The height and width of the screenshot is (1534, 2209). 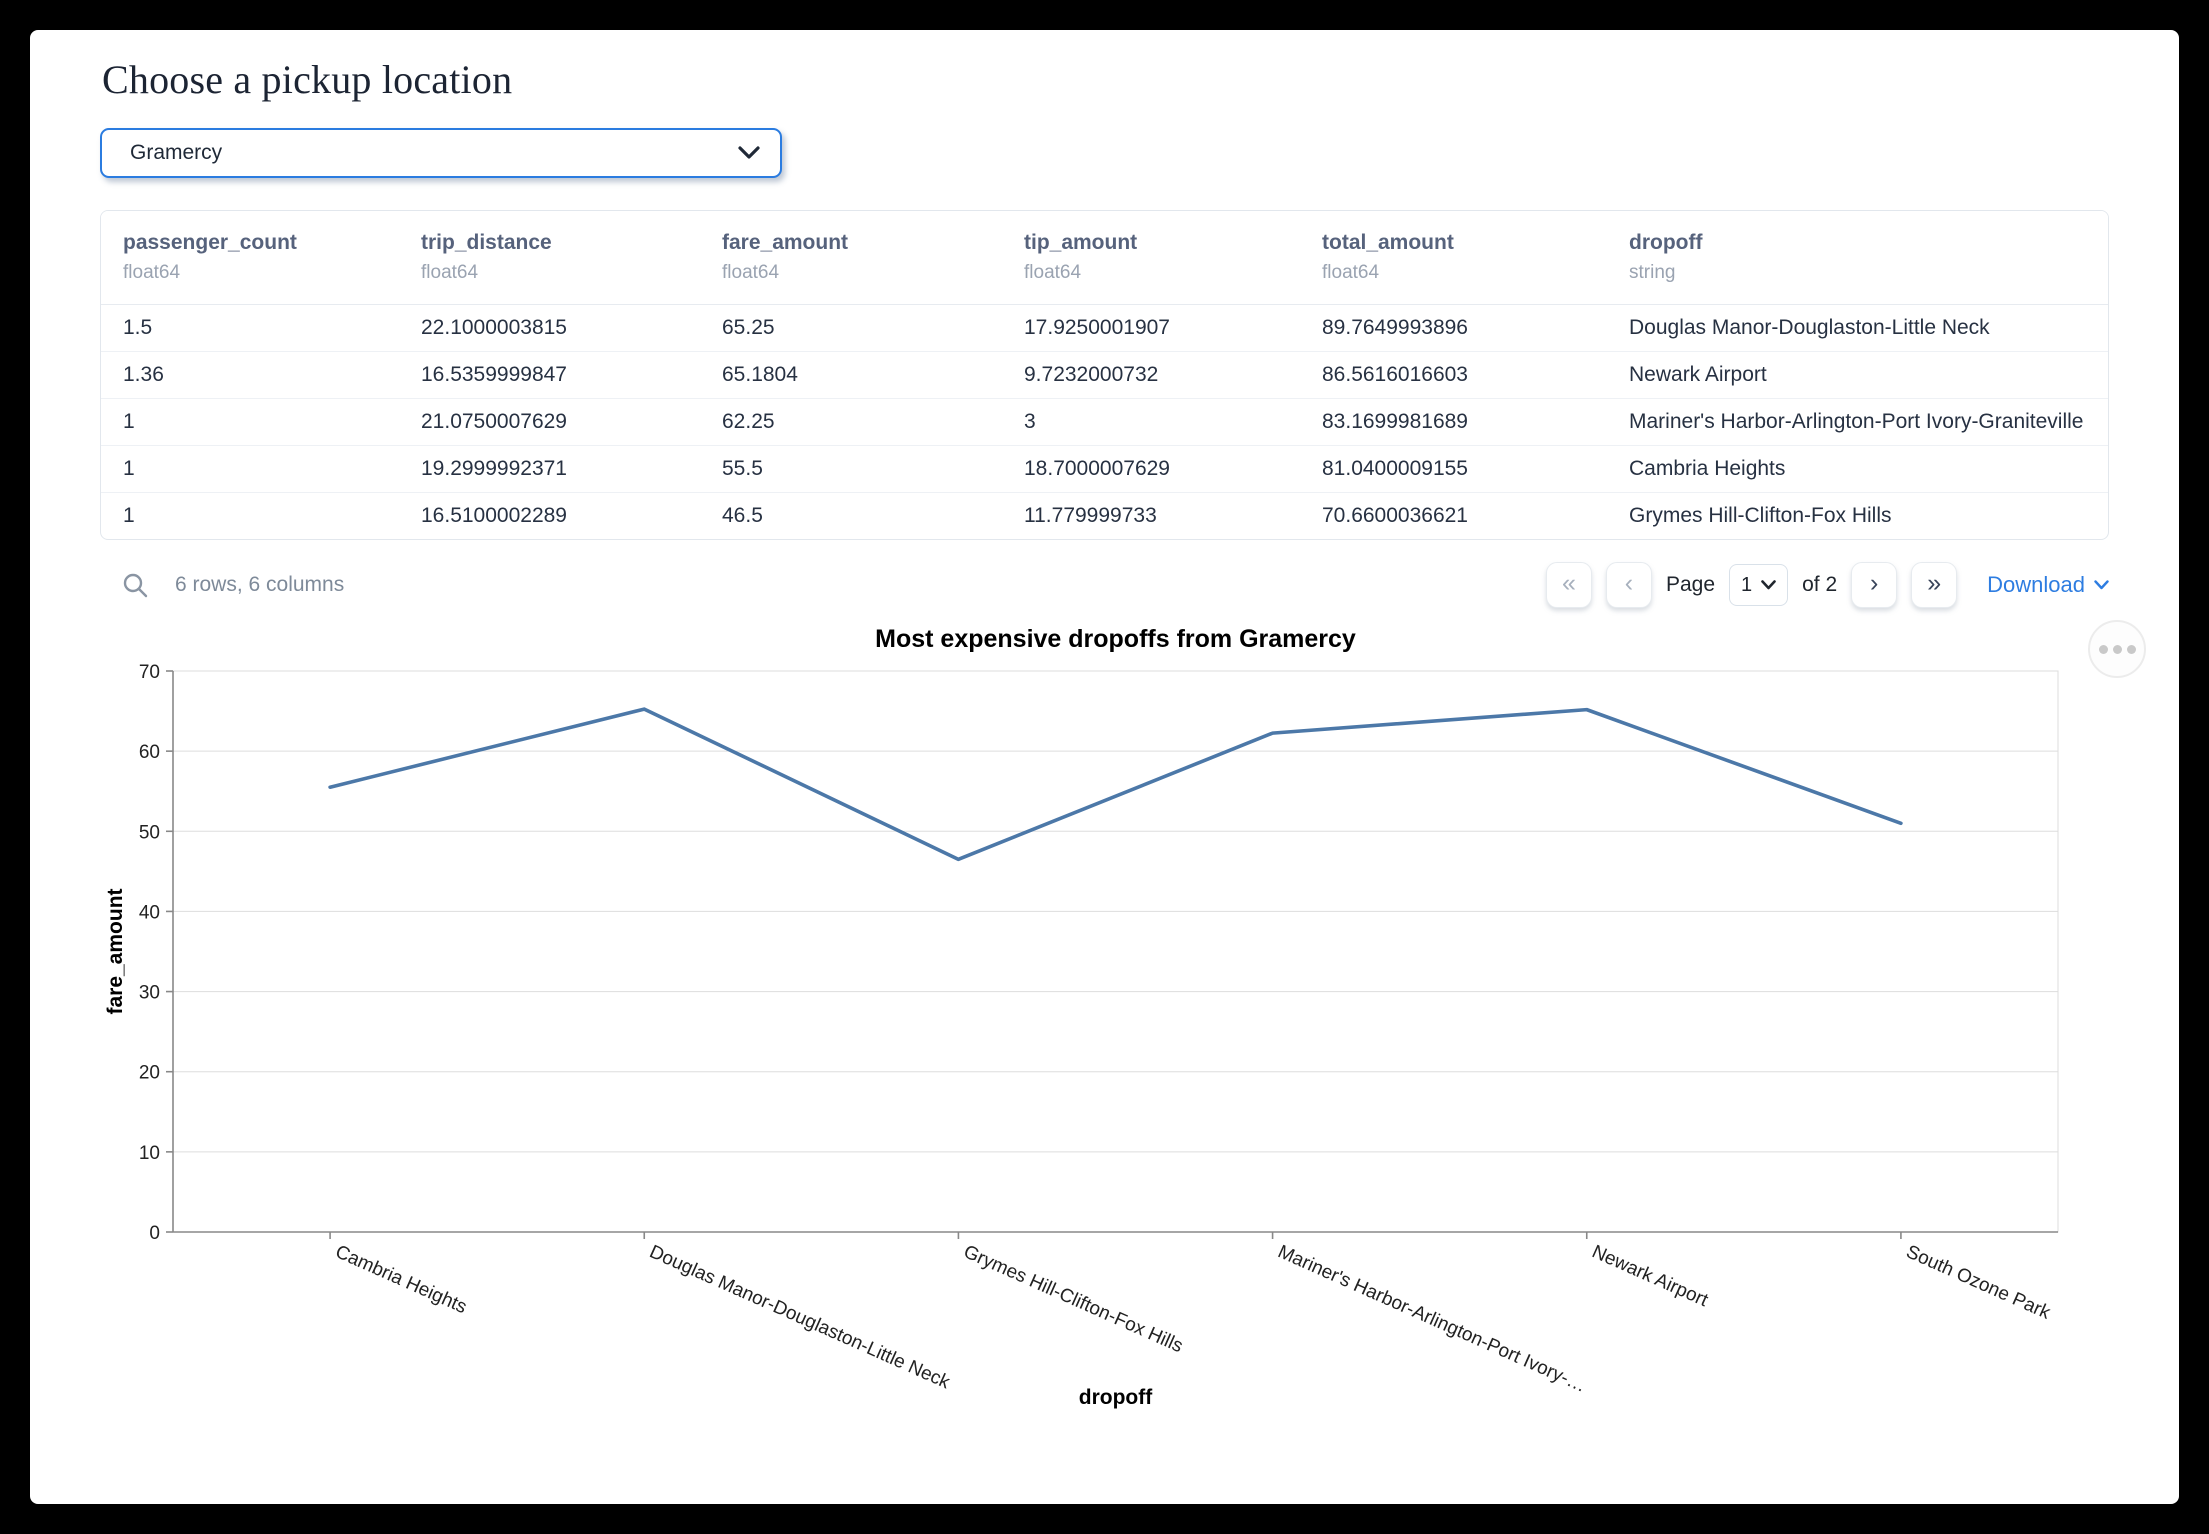 What do you see at coordinates (1073, 1299) in the screenshot?
I see `x-tick-label: Grymes Hill-Clifton-Fox Hills` at bounding box center [1073, 1299].